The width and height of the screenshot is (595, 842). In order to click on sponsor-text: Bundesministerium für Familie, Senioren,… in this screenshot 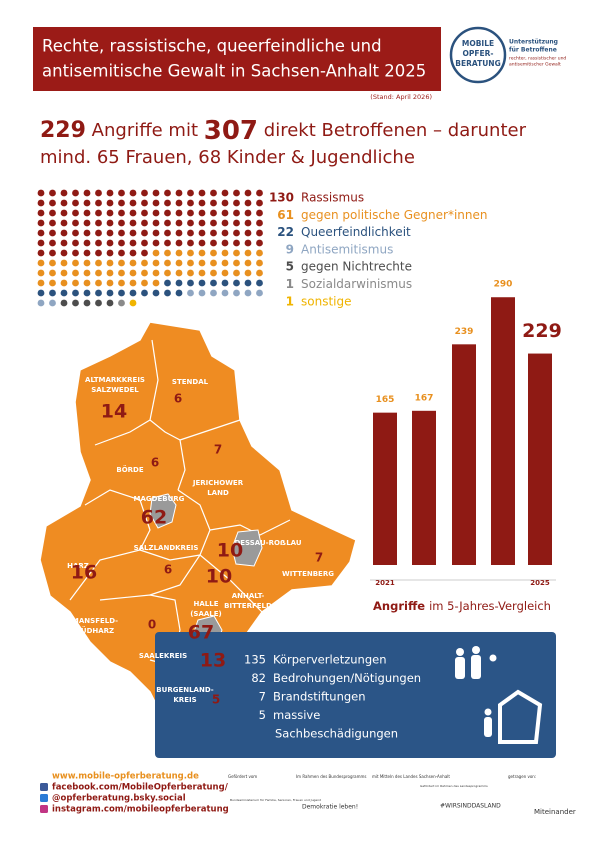, I will do `click(275, 800)`.